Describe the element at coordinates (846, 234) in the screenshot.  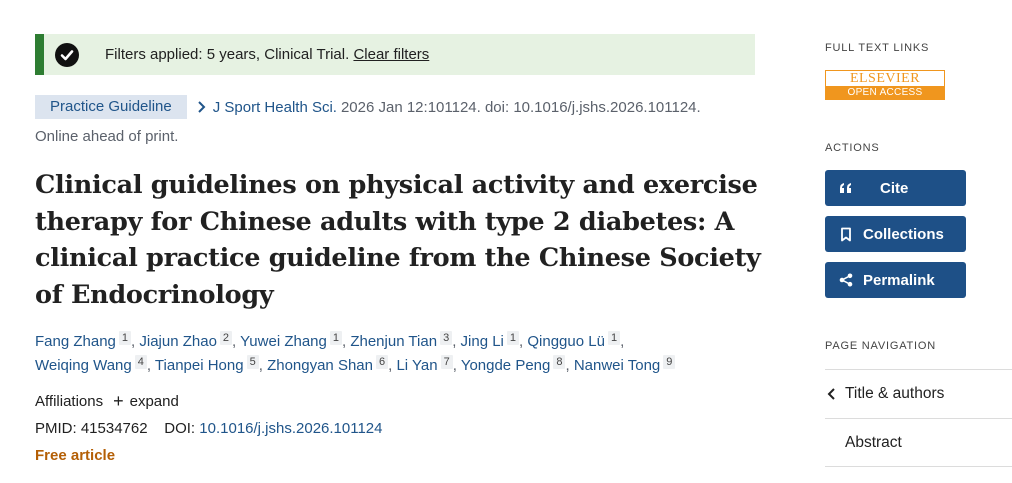
I see `bookmark-icon` at that location.